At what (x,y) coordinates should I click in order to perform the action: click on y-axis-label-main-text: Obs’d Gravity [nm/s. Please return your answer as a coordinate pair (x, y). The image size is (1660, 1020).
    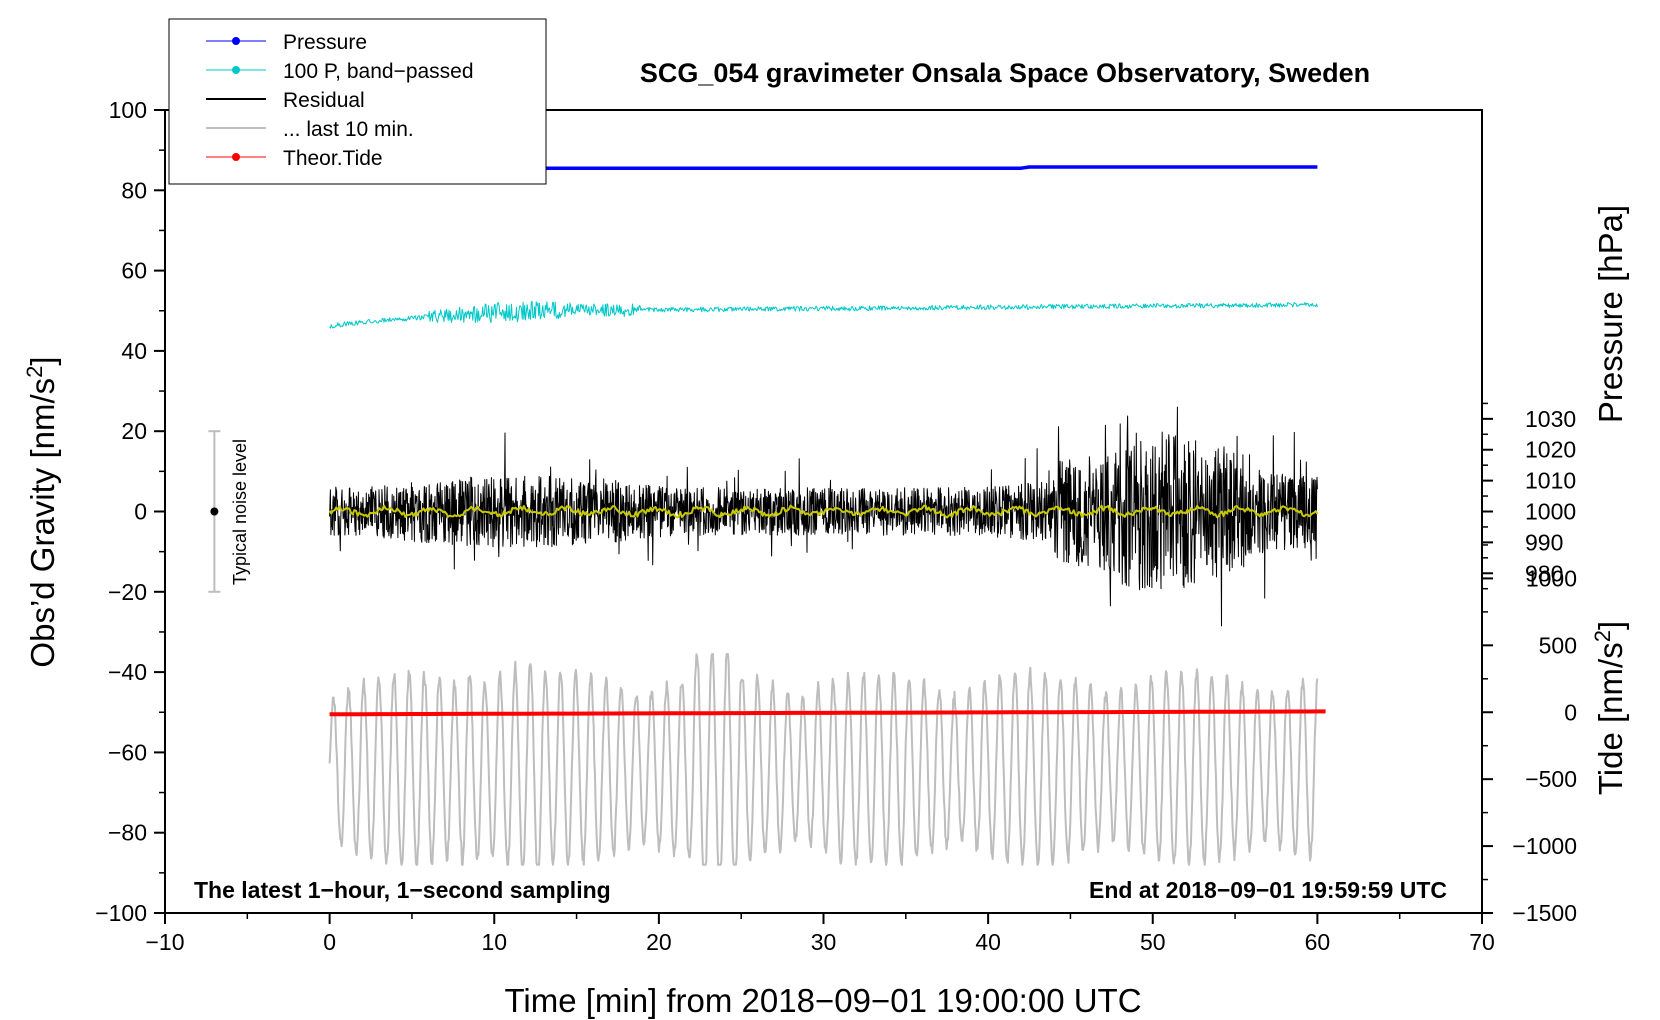
    Looking at the image, I should click on (42, 523).